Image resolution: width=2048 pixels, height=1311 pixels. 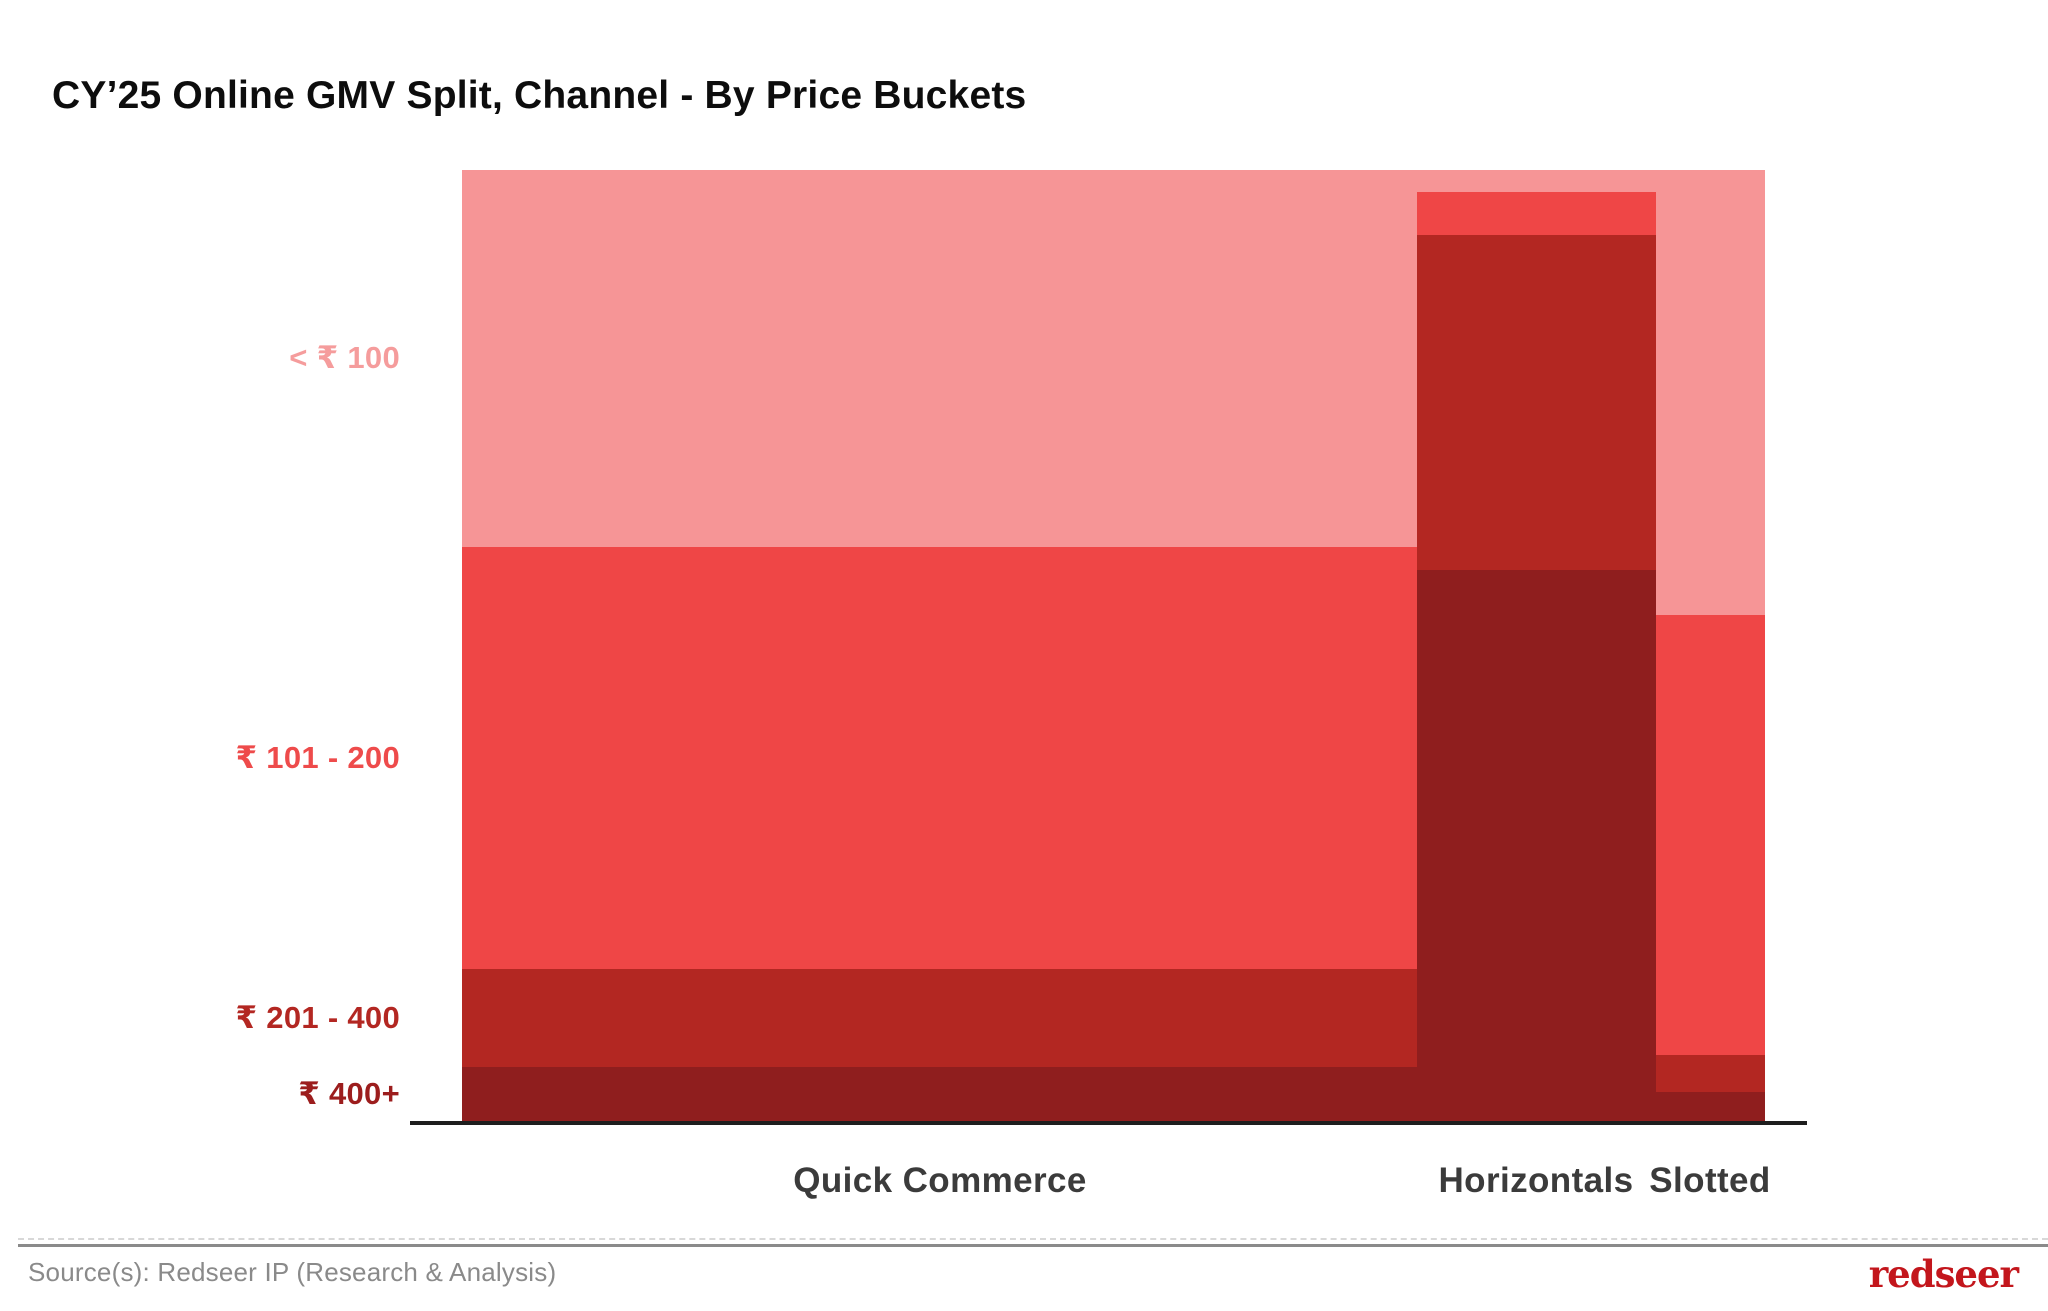 I want to click on footer-divider-solid, so click(x=1033, y=1245).